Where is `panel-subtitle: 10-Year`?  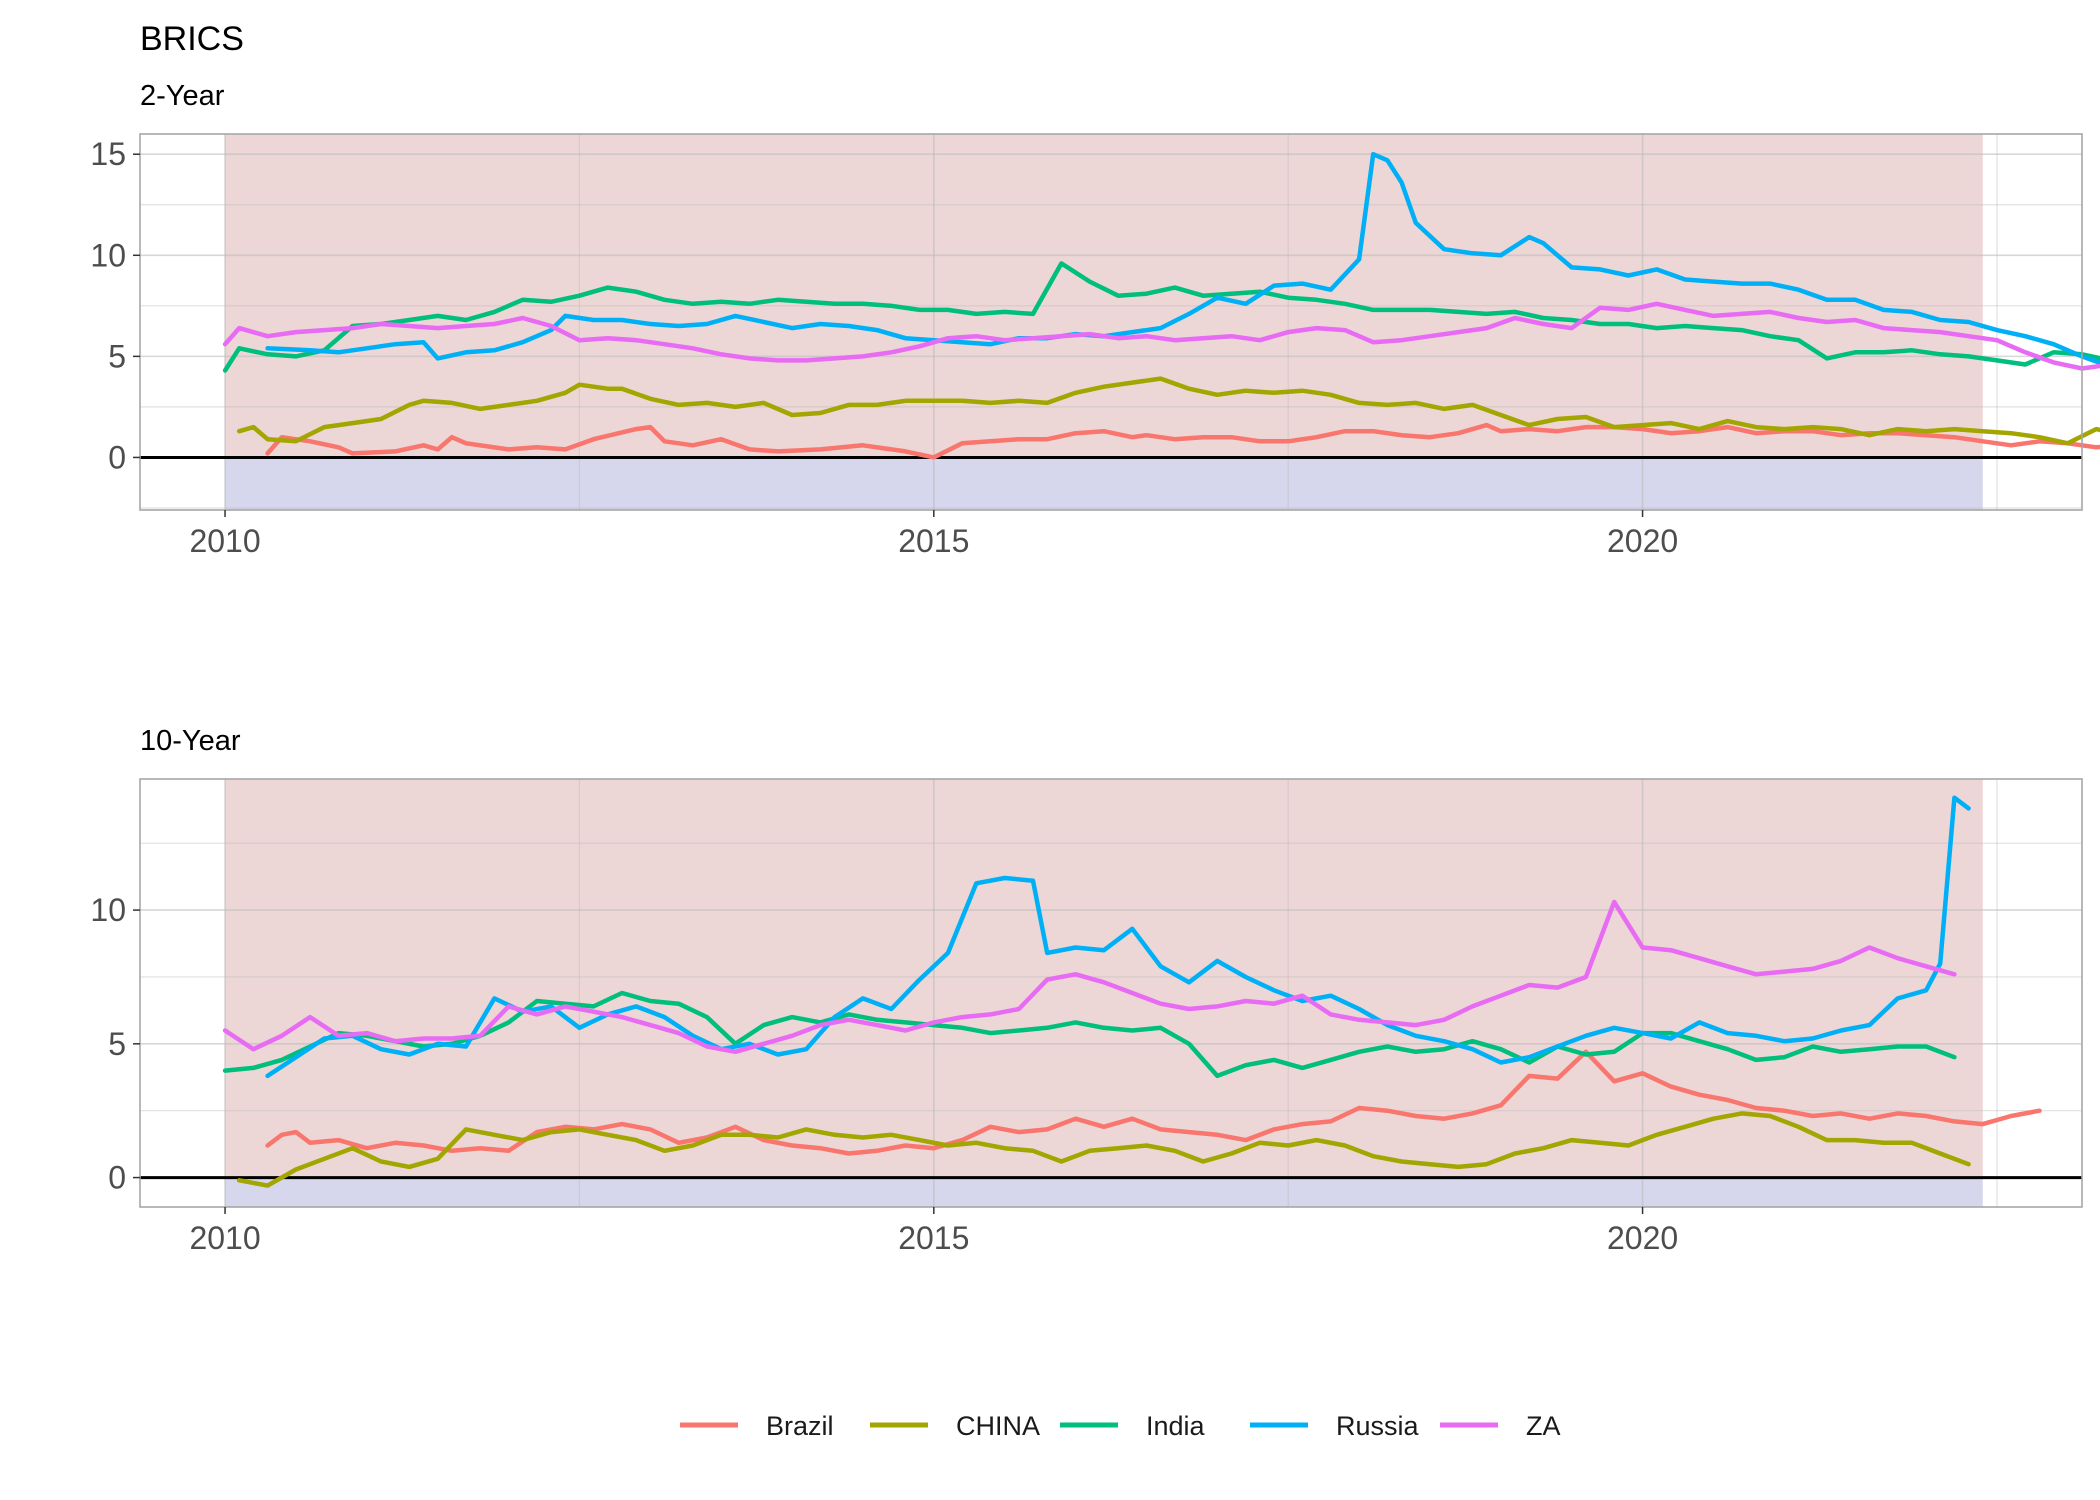
panel-subtitle: 10-Year is located at coordinates (190, 741).